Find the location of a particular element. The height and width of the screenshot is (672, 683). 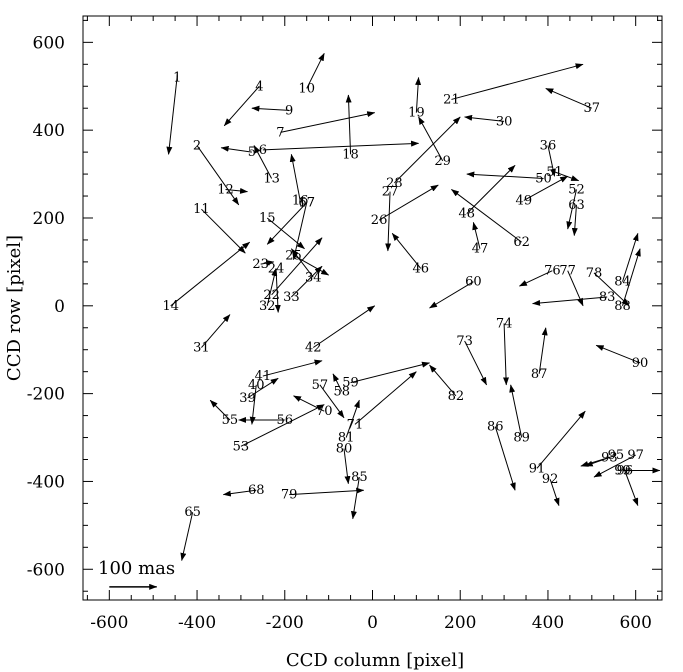

vector-label: 37 is located at coordinates (592, 108).